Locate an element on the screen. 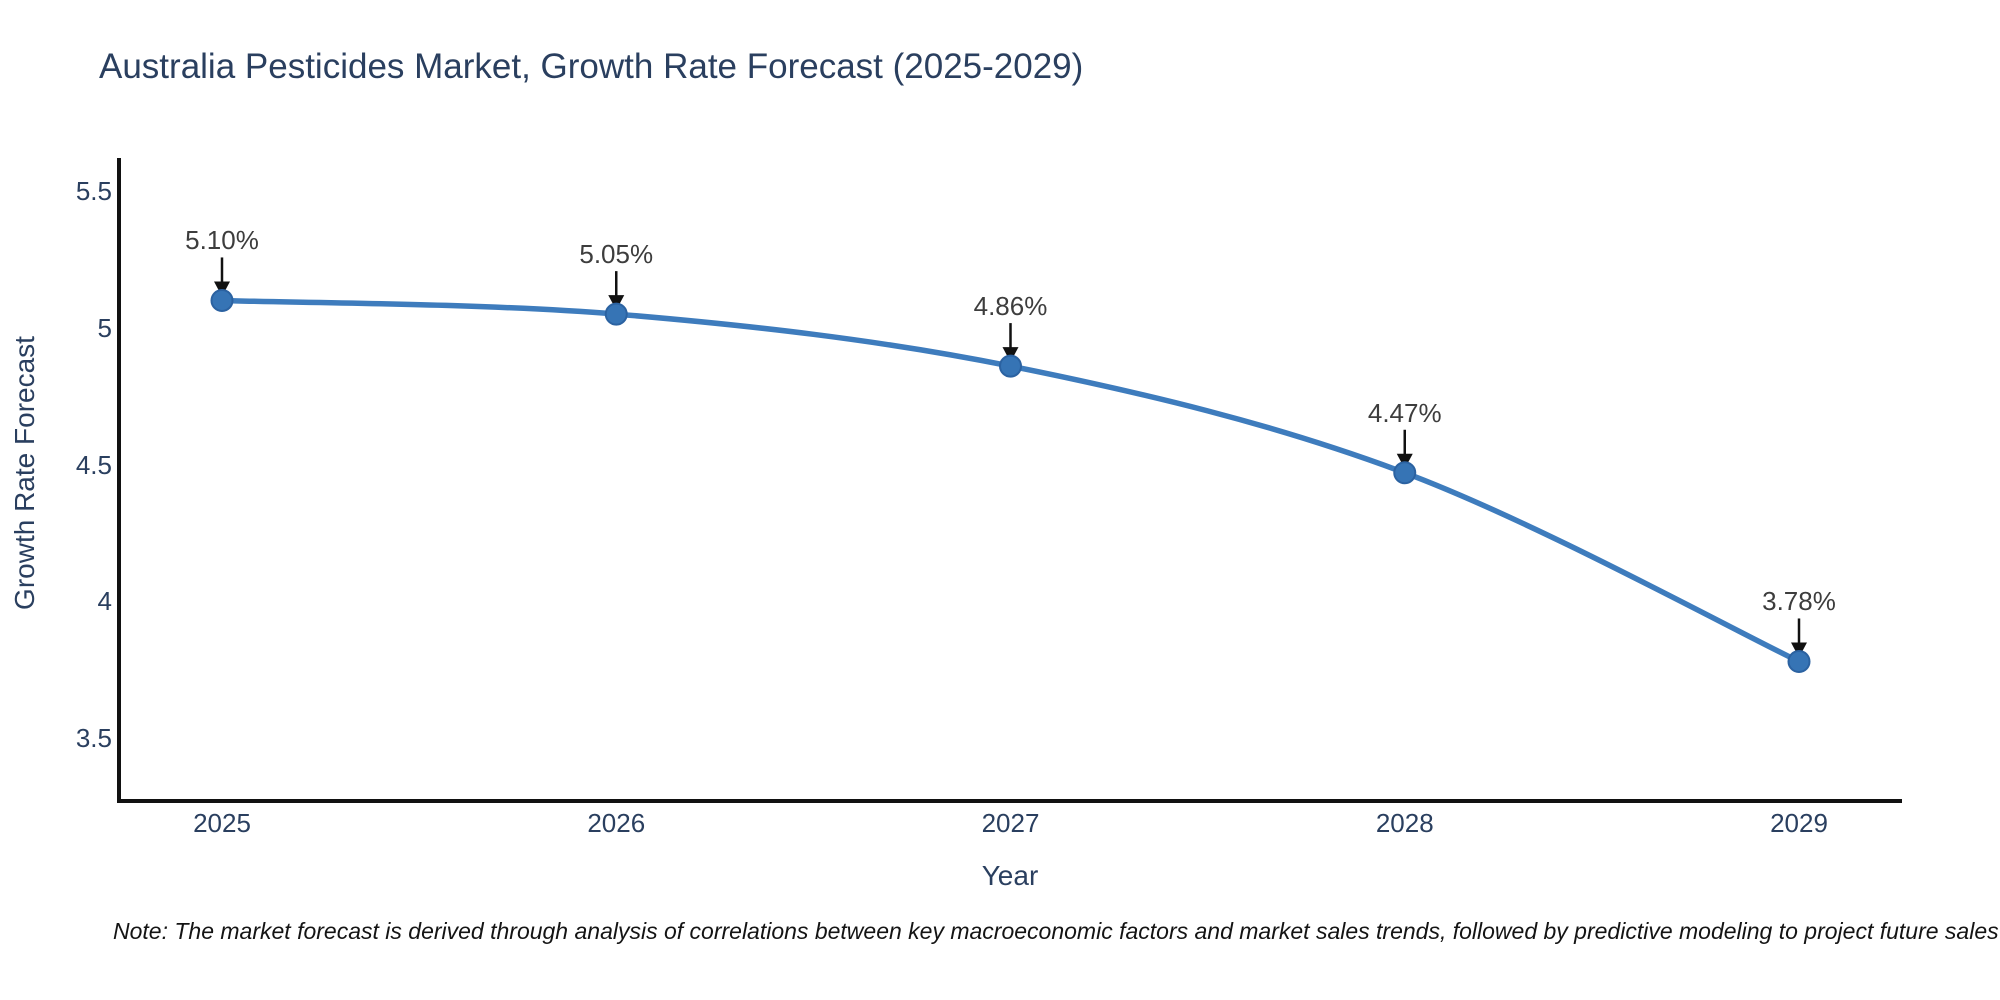 The height and width of the screenshot is (1000, 2000). x-tick-label: 2026 is located at coordinates (616, 823).